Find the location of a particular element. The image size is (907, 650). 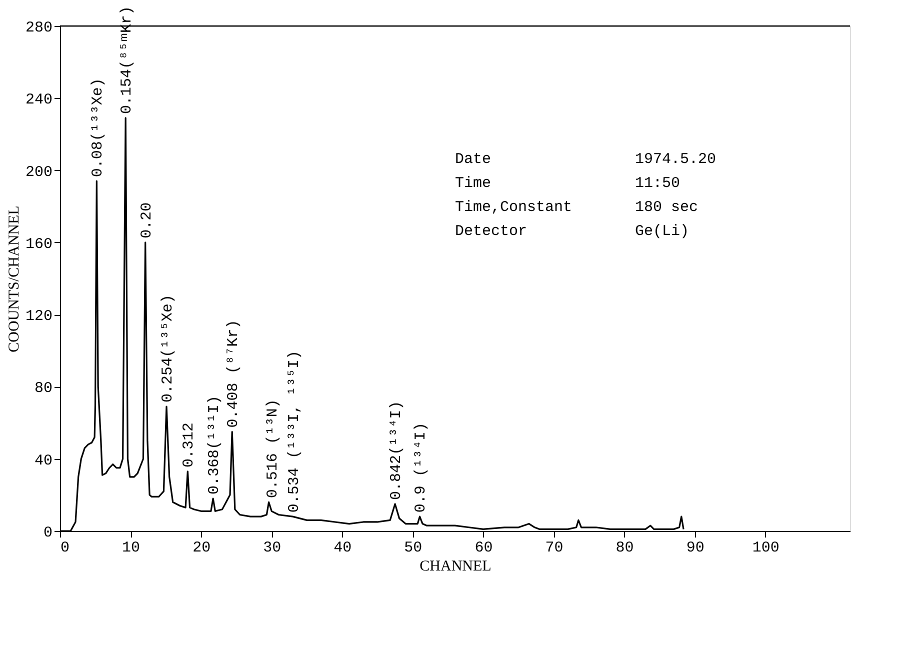

y-tick-label: 160 is located at coordinates (38, 244).